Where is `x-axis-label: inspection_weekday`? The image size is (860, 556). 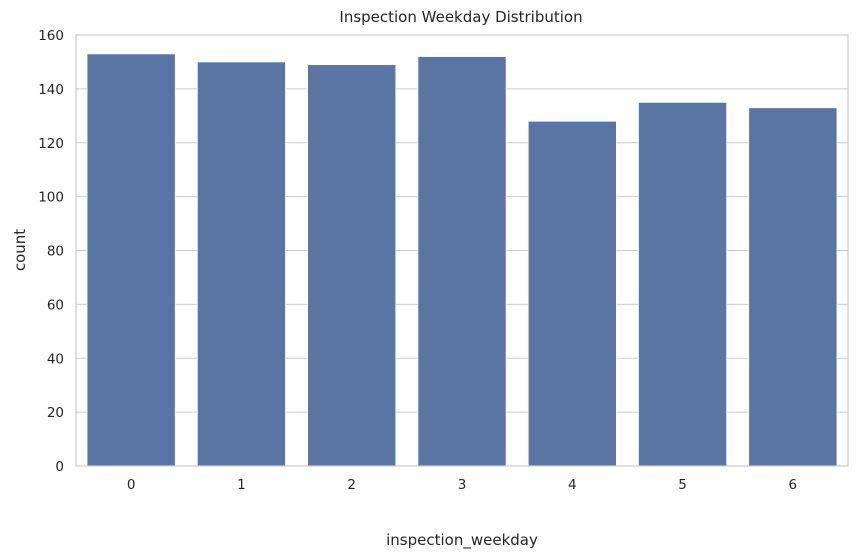 x-axis-label: inspection_weekday is located at coordinates (462, 540).